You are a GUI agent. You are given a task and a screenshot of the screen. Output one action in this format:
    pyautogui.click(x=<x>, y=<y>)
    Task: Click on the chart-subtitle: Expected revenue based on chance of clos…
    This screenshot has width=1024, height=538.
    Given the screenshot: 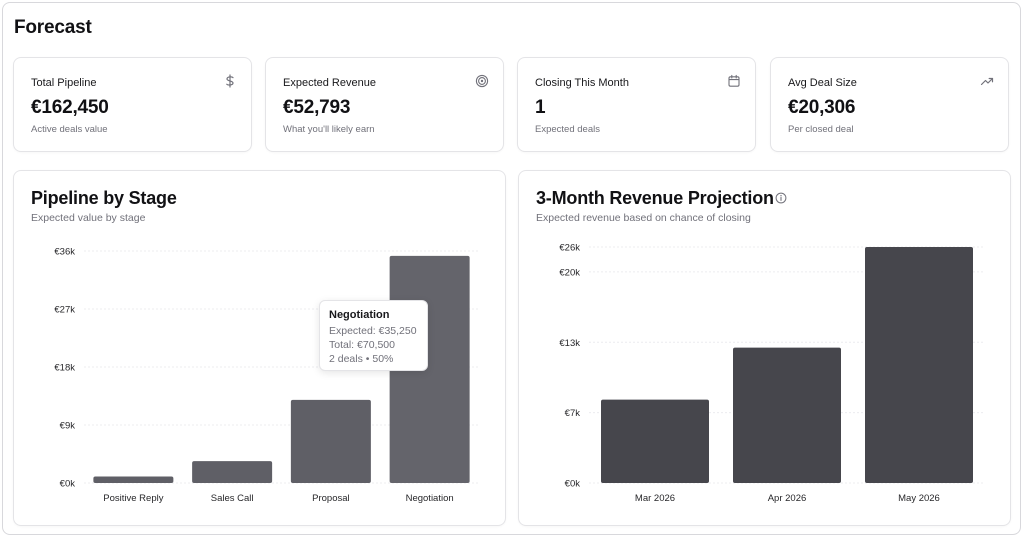 What is the action you would take?
    pyautogui.click(x=643, y=218)
    